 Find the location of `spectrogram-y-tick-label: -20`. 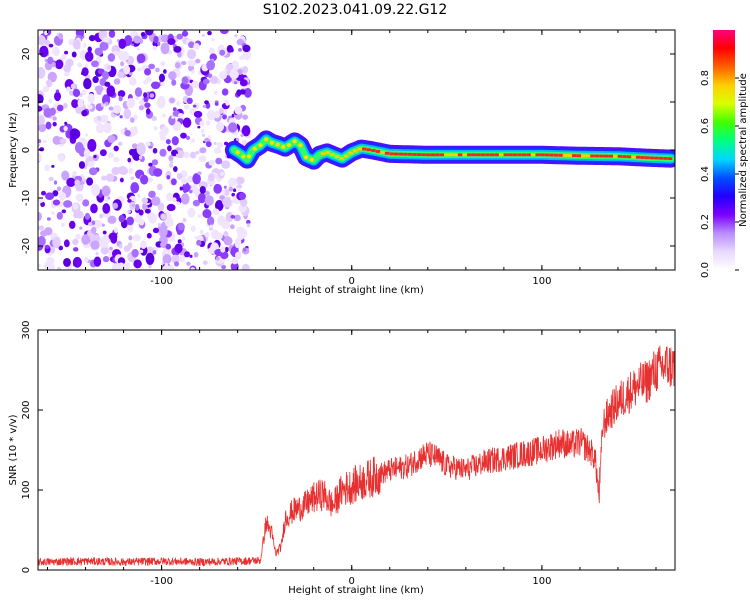

spectrogram-y-tick-label: -20 is located at coordinates (26, 246).